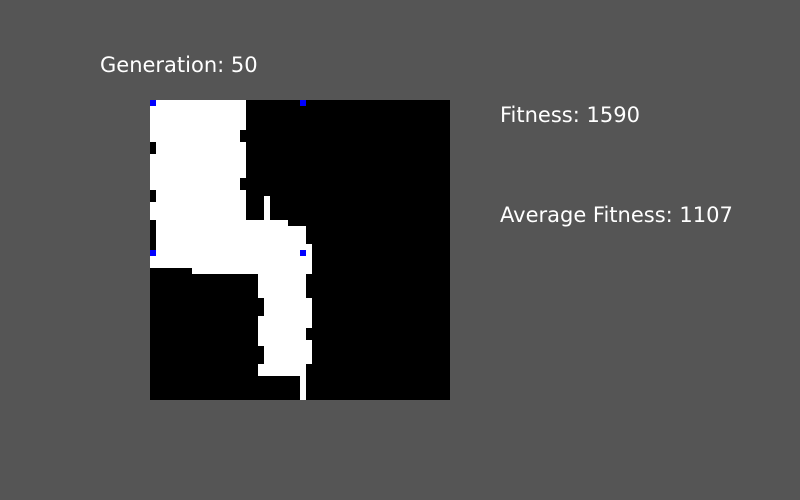  I want to click on generation-readout: Generation: 50, so click(179, 65).